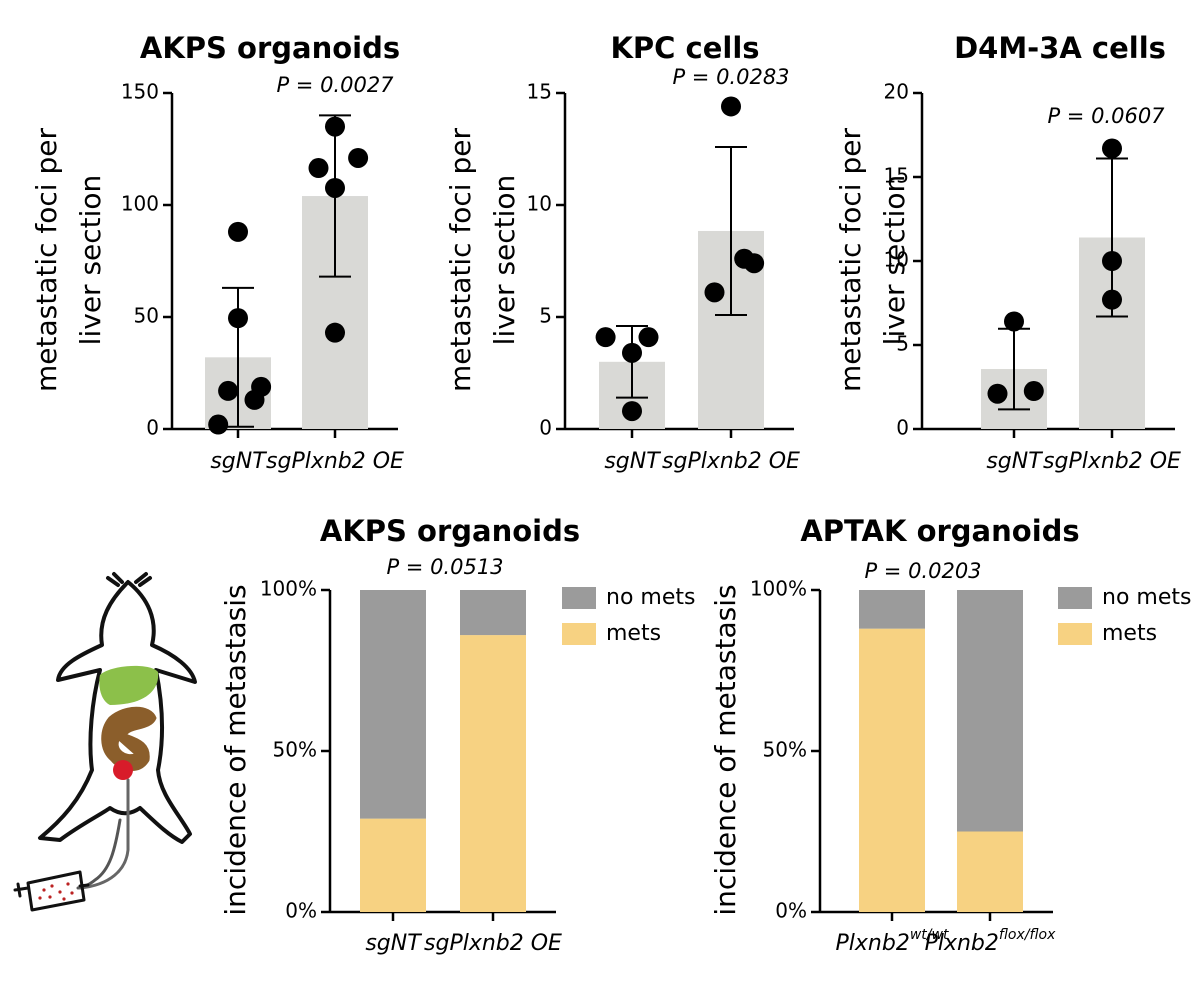 The height and width of the screenshot is (995, 1200). Describe the element at coordinates (1060, 48) in the screenshot. I see `chart-title: D4M-3A cells` at that location.